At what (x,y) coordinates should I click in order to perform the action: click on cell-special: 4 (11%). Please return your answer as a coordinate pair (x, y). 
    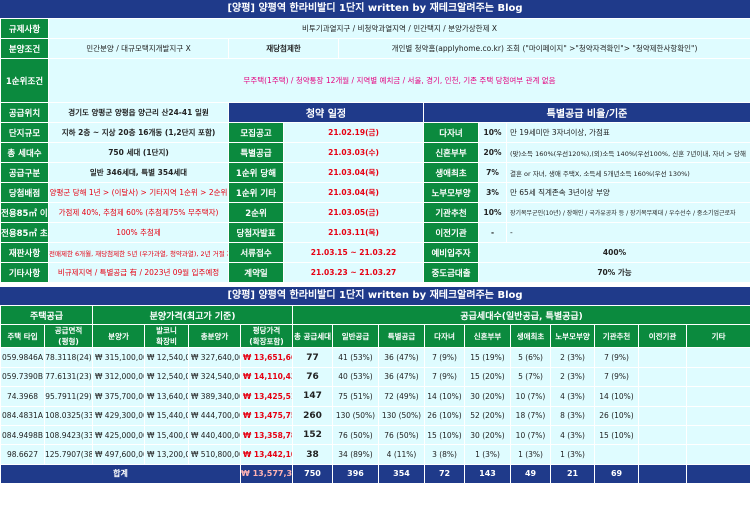
    Looking at the image, I should click on (402, 454).